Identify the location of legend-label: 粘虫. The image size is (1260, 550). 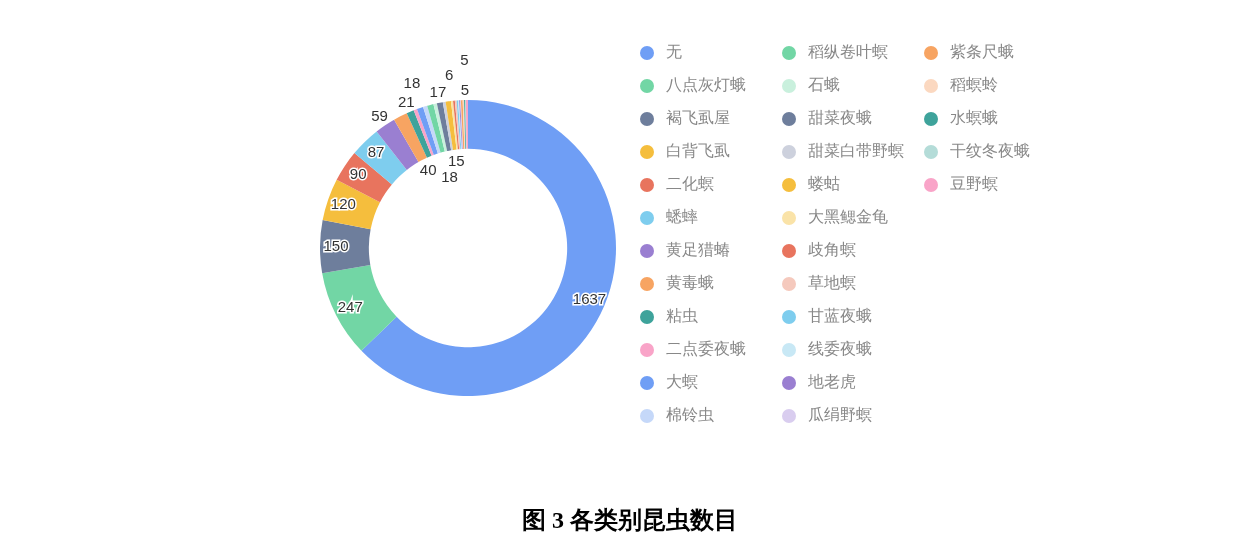
(682, 316).